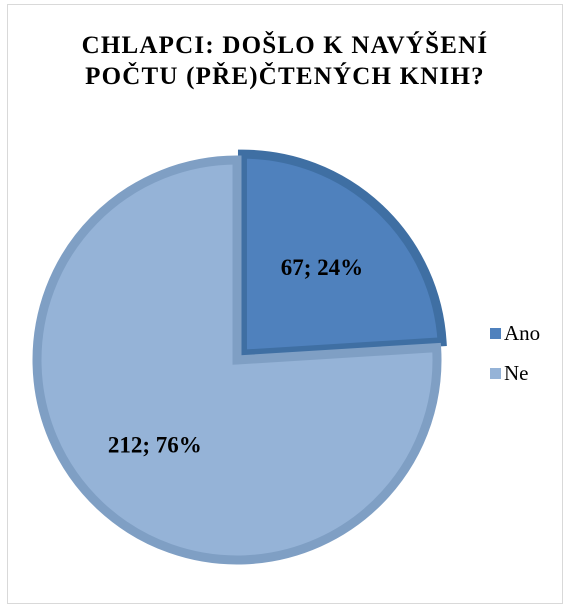  I want to click on data-labels: 67; 24% 212; 76%, so click(235, 356).